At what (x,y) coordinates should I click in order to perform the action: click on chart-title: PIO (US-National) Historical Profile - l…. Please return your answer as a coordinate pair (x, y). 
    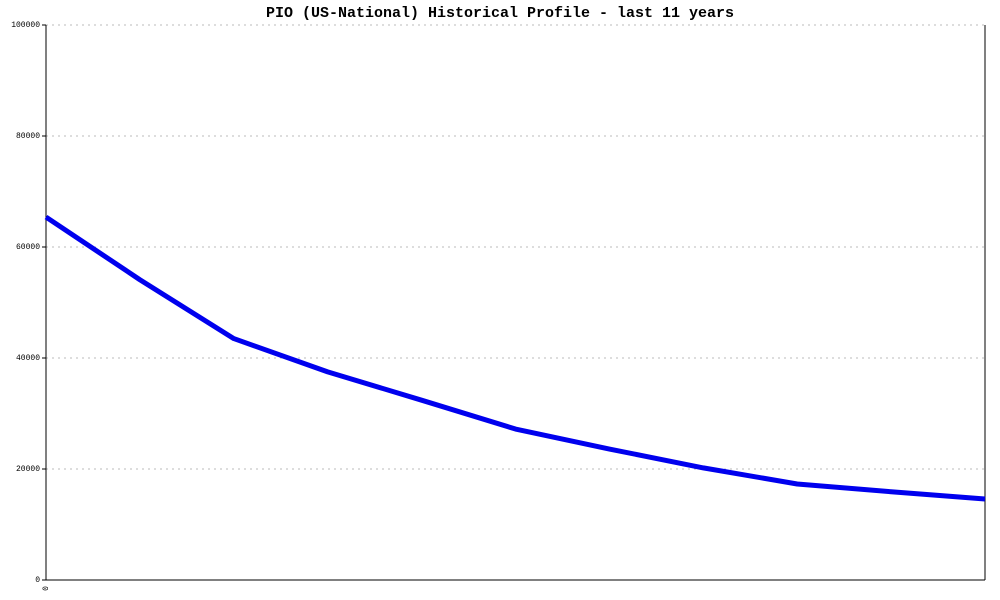
    Looking at the image, I should click on (500, 13).